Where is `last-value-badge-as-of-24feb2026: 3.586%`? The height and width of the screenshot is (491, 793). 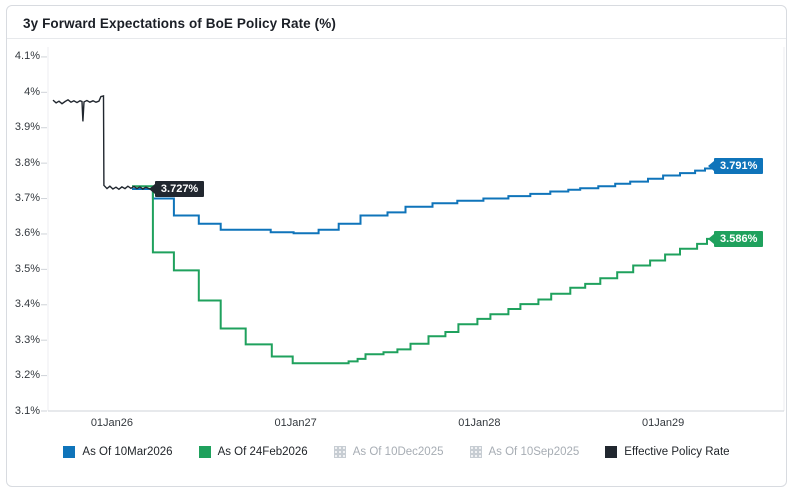 last-value-badge-as-of-24feb2026: 3.586% is located at coordinates (736, 238).